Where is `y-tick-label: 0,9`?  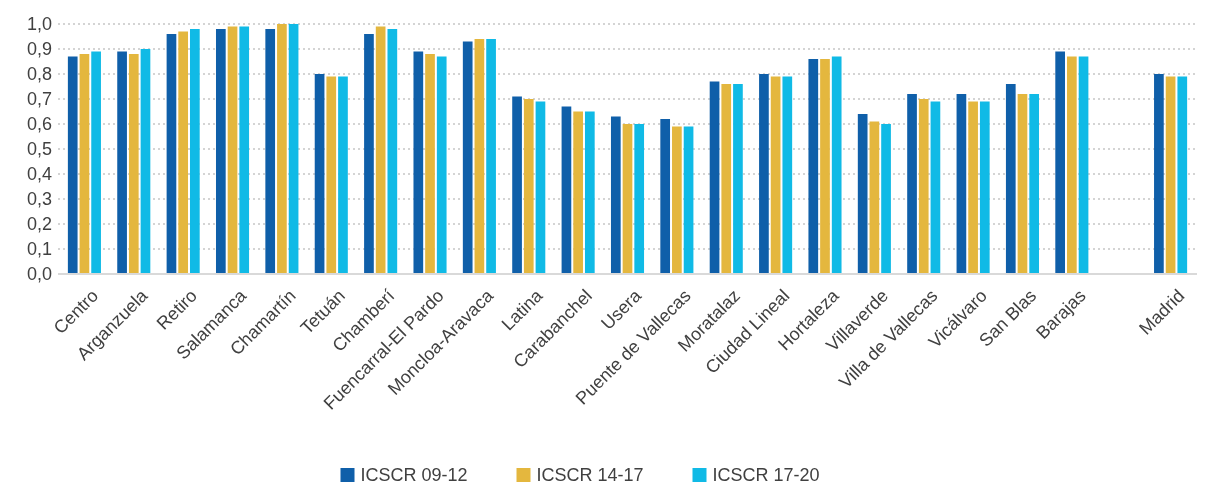
y-tick-label: 0,9 is located at coordinates (39, 49).